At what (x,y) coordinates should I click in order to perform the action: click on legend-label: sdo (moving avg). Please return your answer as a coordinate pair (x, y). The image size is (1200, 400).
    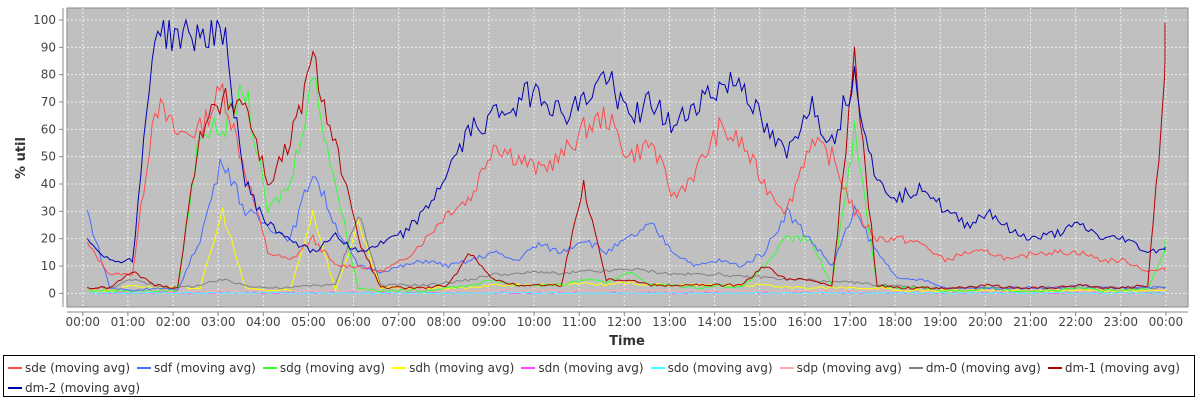
    Looking at the image, I should click on (720, 368).